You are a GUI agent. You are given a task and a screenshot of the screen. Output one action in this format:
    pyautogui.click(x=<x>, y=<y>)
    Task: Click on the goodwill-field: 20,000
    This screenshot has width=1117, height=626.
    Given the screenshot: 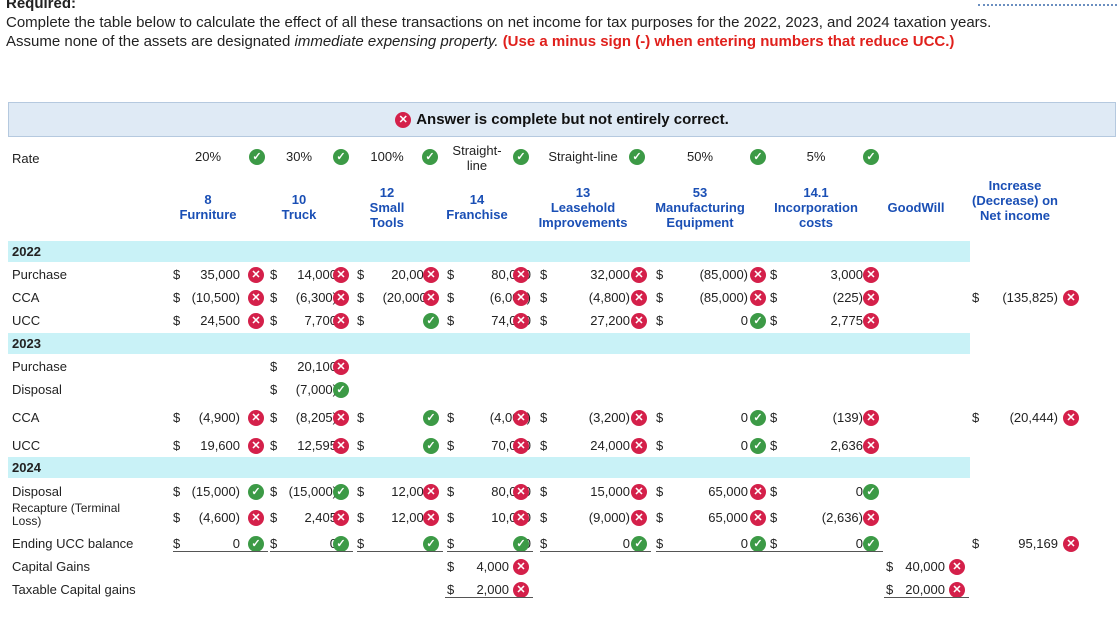 What is the action you would take?
    pyautogui.click(x=925, y=589)
    